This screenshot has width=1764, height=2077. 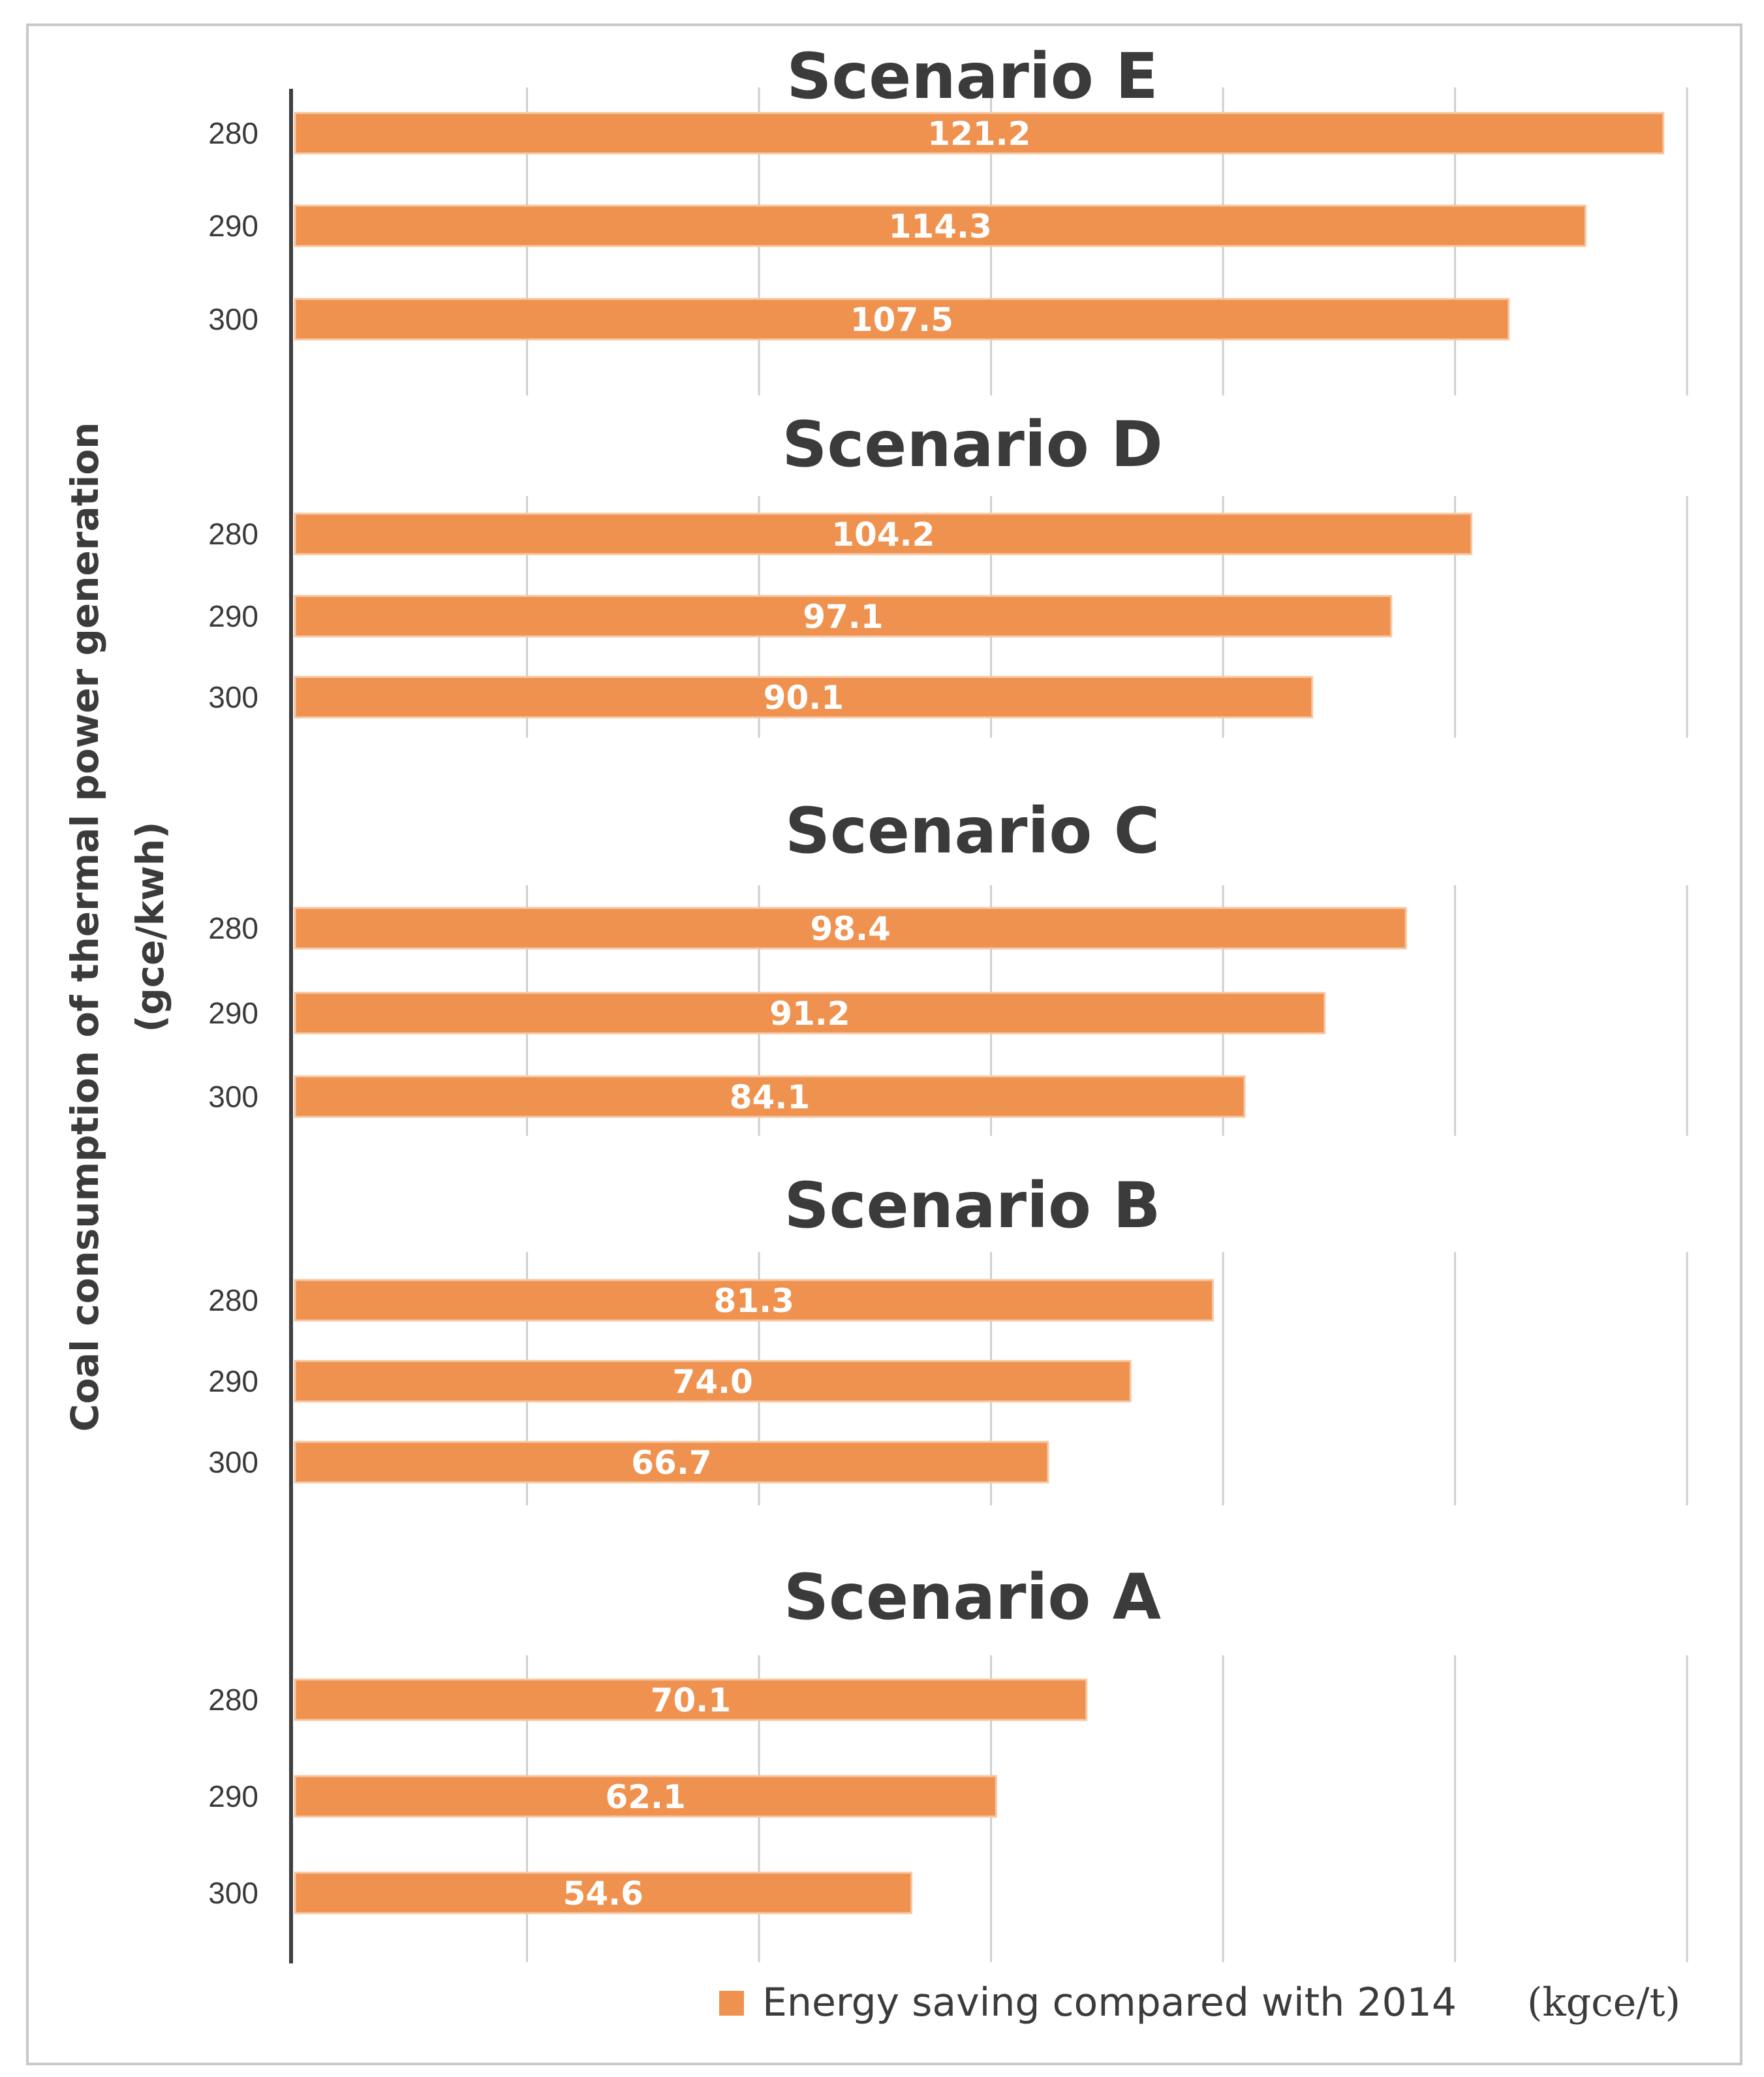 I want to click on scenario-title: Scenario D, so click(x=972, y=444).